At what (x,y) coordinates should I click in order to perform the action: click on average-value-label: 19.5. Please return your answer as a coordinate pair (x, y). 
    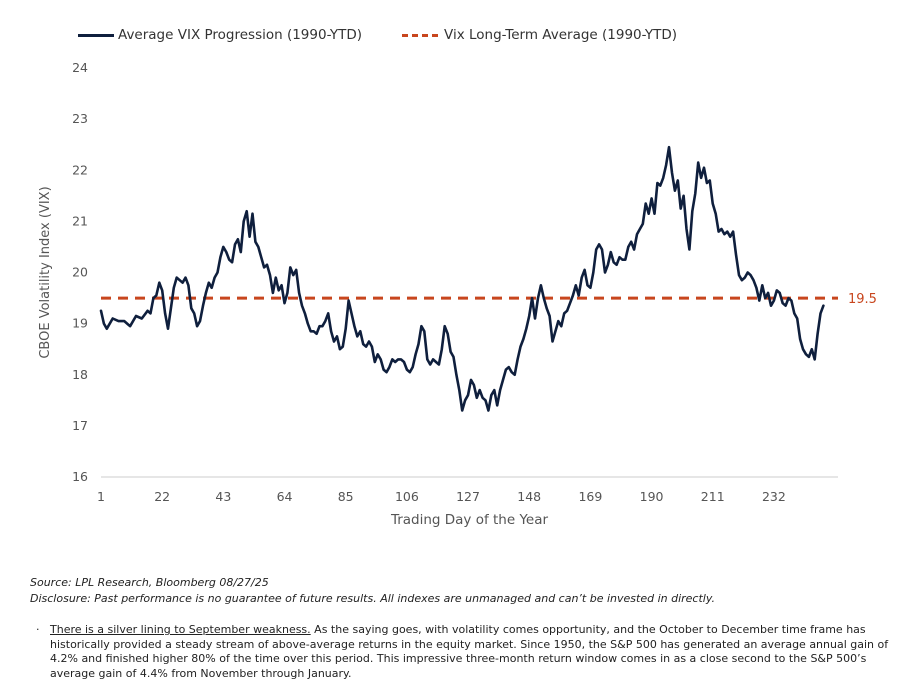
    Looking at the image, I should click on (862, 299).